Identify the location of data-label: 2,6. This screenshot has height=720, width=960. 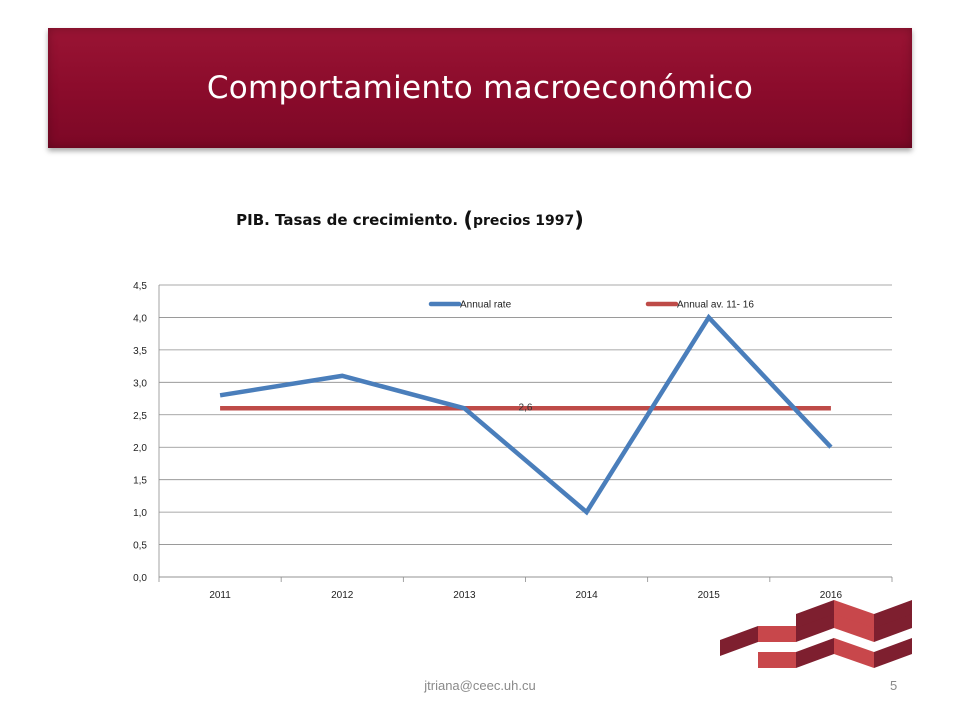
(526, 407).